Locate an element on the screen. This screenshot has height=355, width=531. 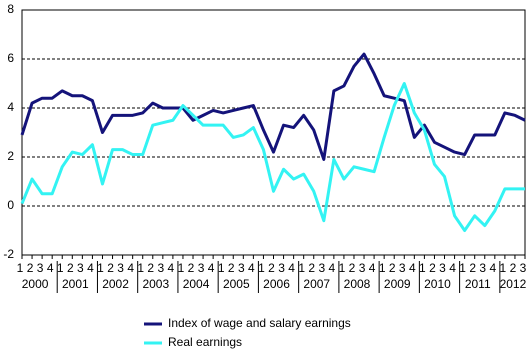
year-label: 2002 is located at coordinates (115, 284).